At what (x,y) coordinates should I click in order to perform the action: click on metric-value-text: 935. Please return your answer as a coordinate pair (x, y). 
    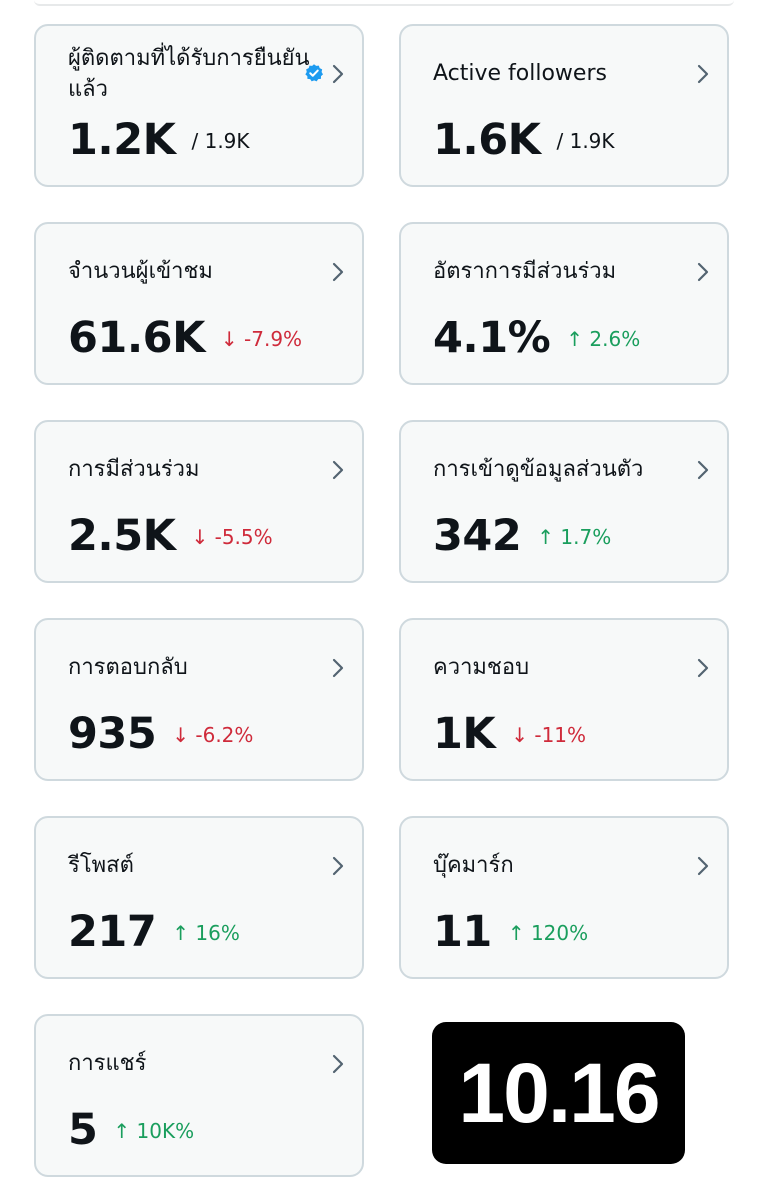
    Looking at the image, I should click on (112, 734).